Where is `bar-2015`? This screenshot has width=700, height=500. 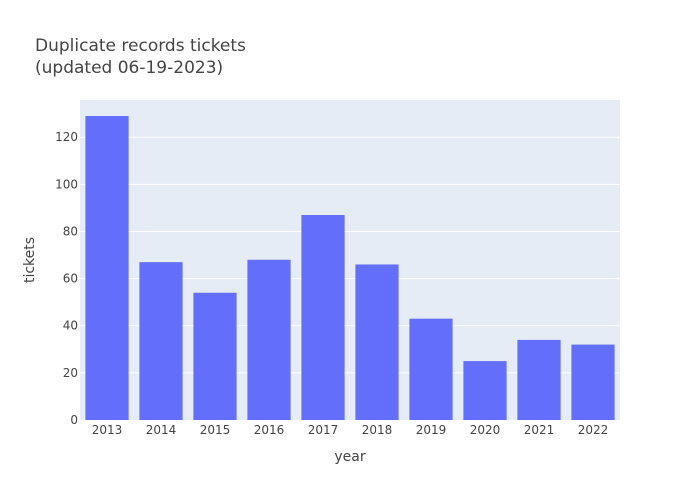 bar-2015 is located at coordinates (215, 356).